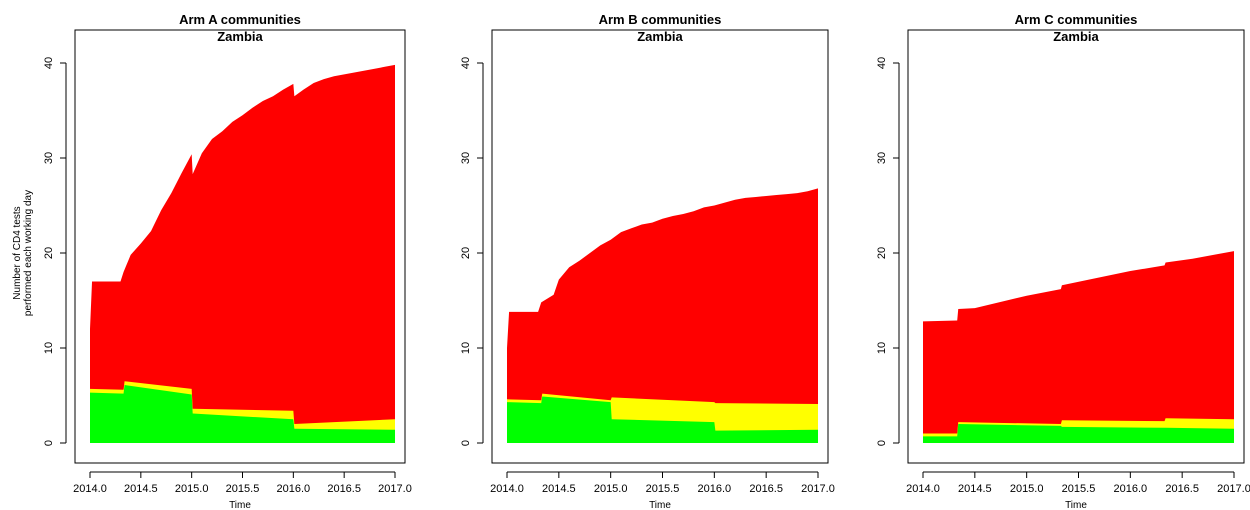  I want to click on chart-title: Arm B communities, so click(660, 19).